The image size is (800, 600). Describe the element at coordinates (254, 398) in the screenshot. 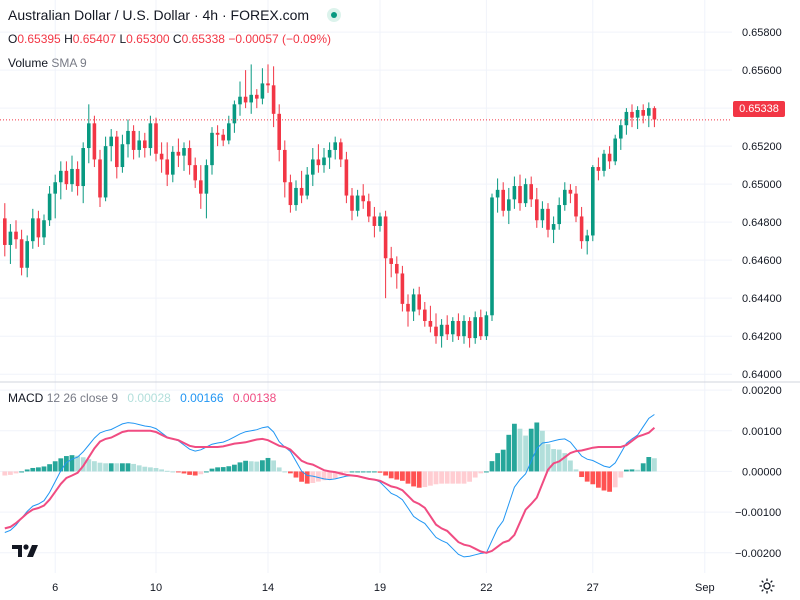

I see `macd-signal-value: 0.00138` at that location.